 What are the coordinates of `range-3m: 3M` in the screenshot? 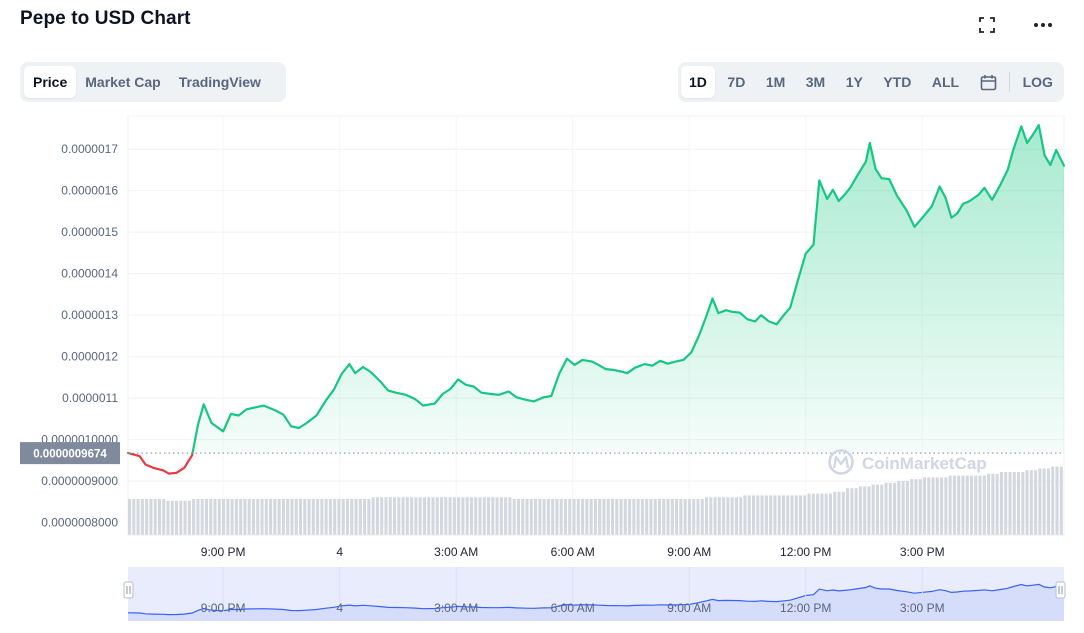 It's located at (815, 82).